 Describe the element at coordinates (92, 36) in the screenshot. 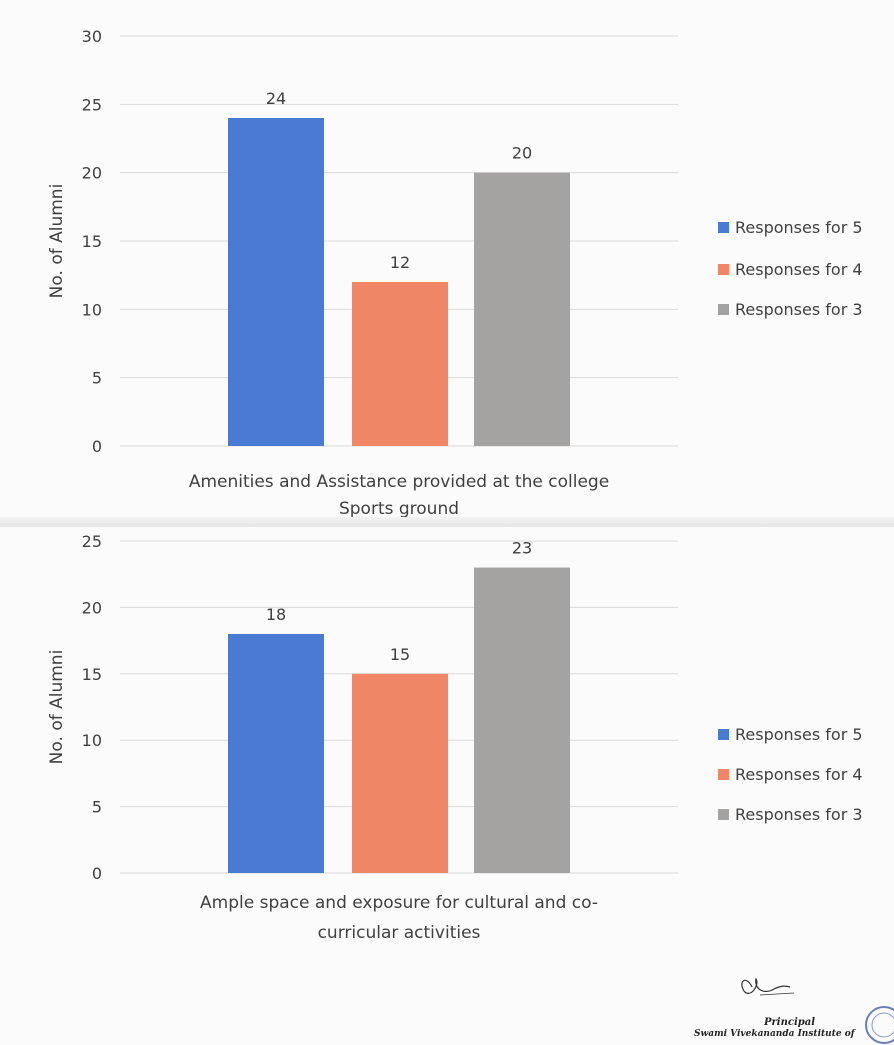

I see `y-tick-label: 30` at that location.